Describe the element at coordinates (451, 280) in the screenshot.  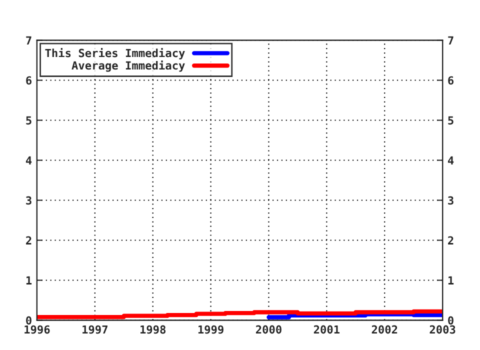
I see `y2-tick-label: 1` at that location.